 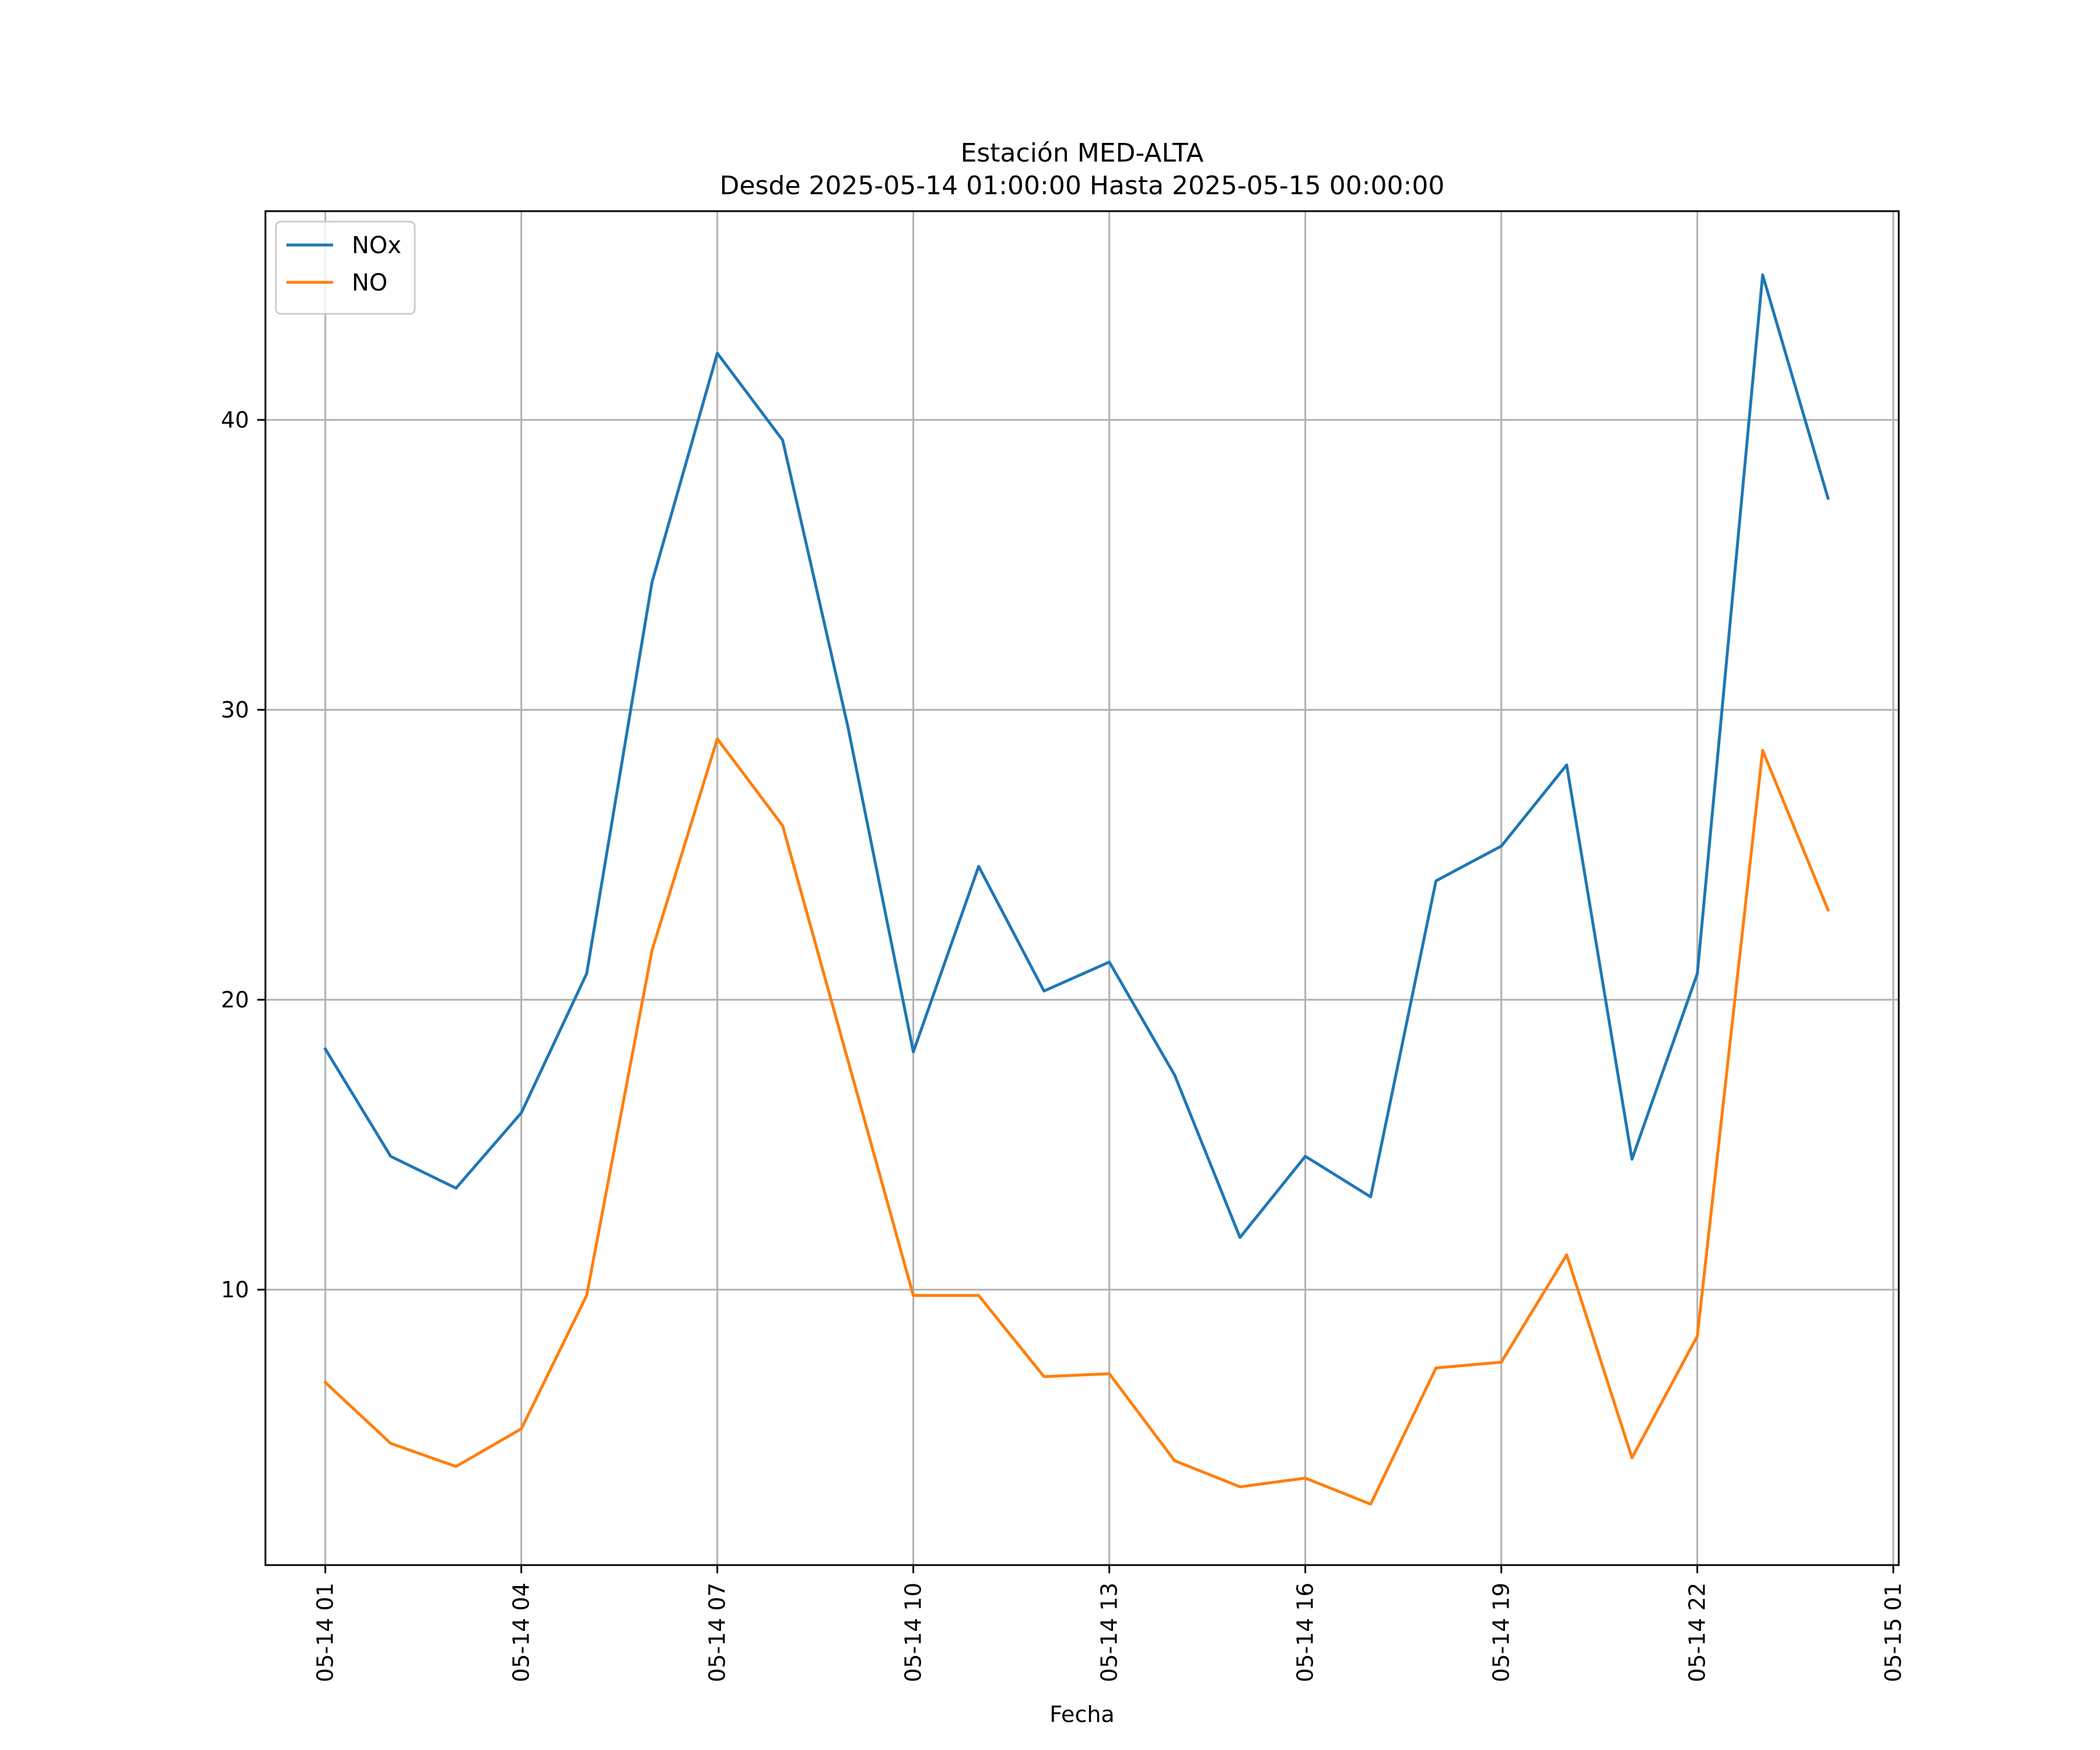 What do you see at coordinates (345, 267) in the screenshot?
I see `legend: NOx NO` at bounding box center [345, 267].